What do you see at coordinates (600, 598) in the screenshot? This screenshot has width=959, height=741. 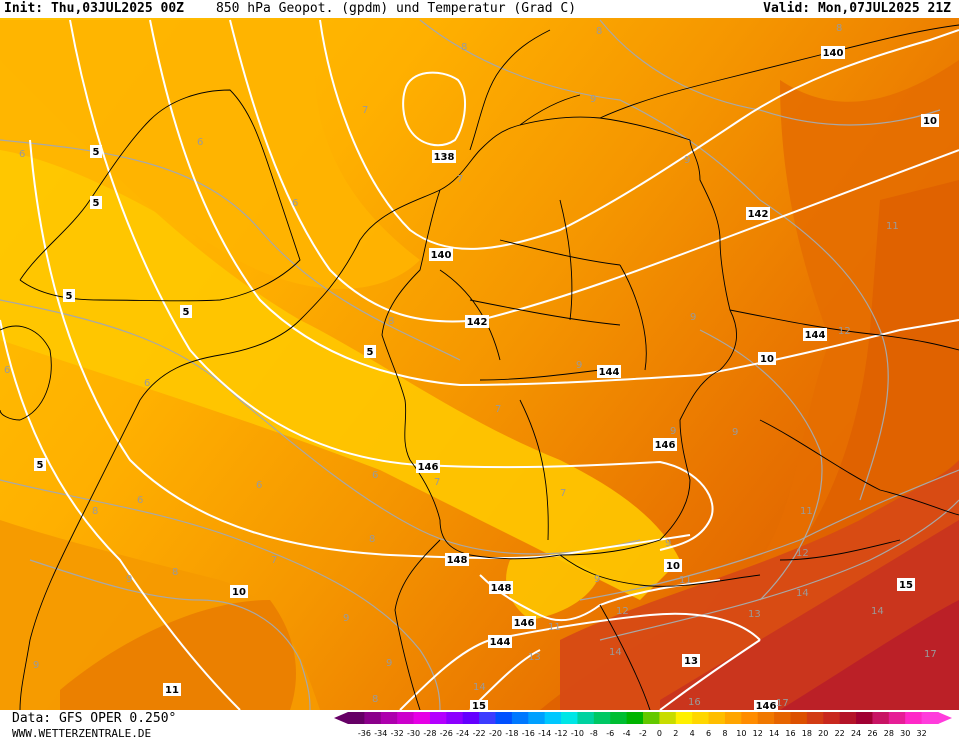 I see `contour-146-alps` at bounding box center [600, 598].